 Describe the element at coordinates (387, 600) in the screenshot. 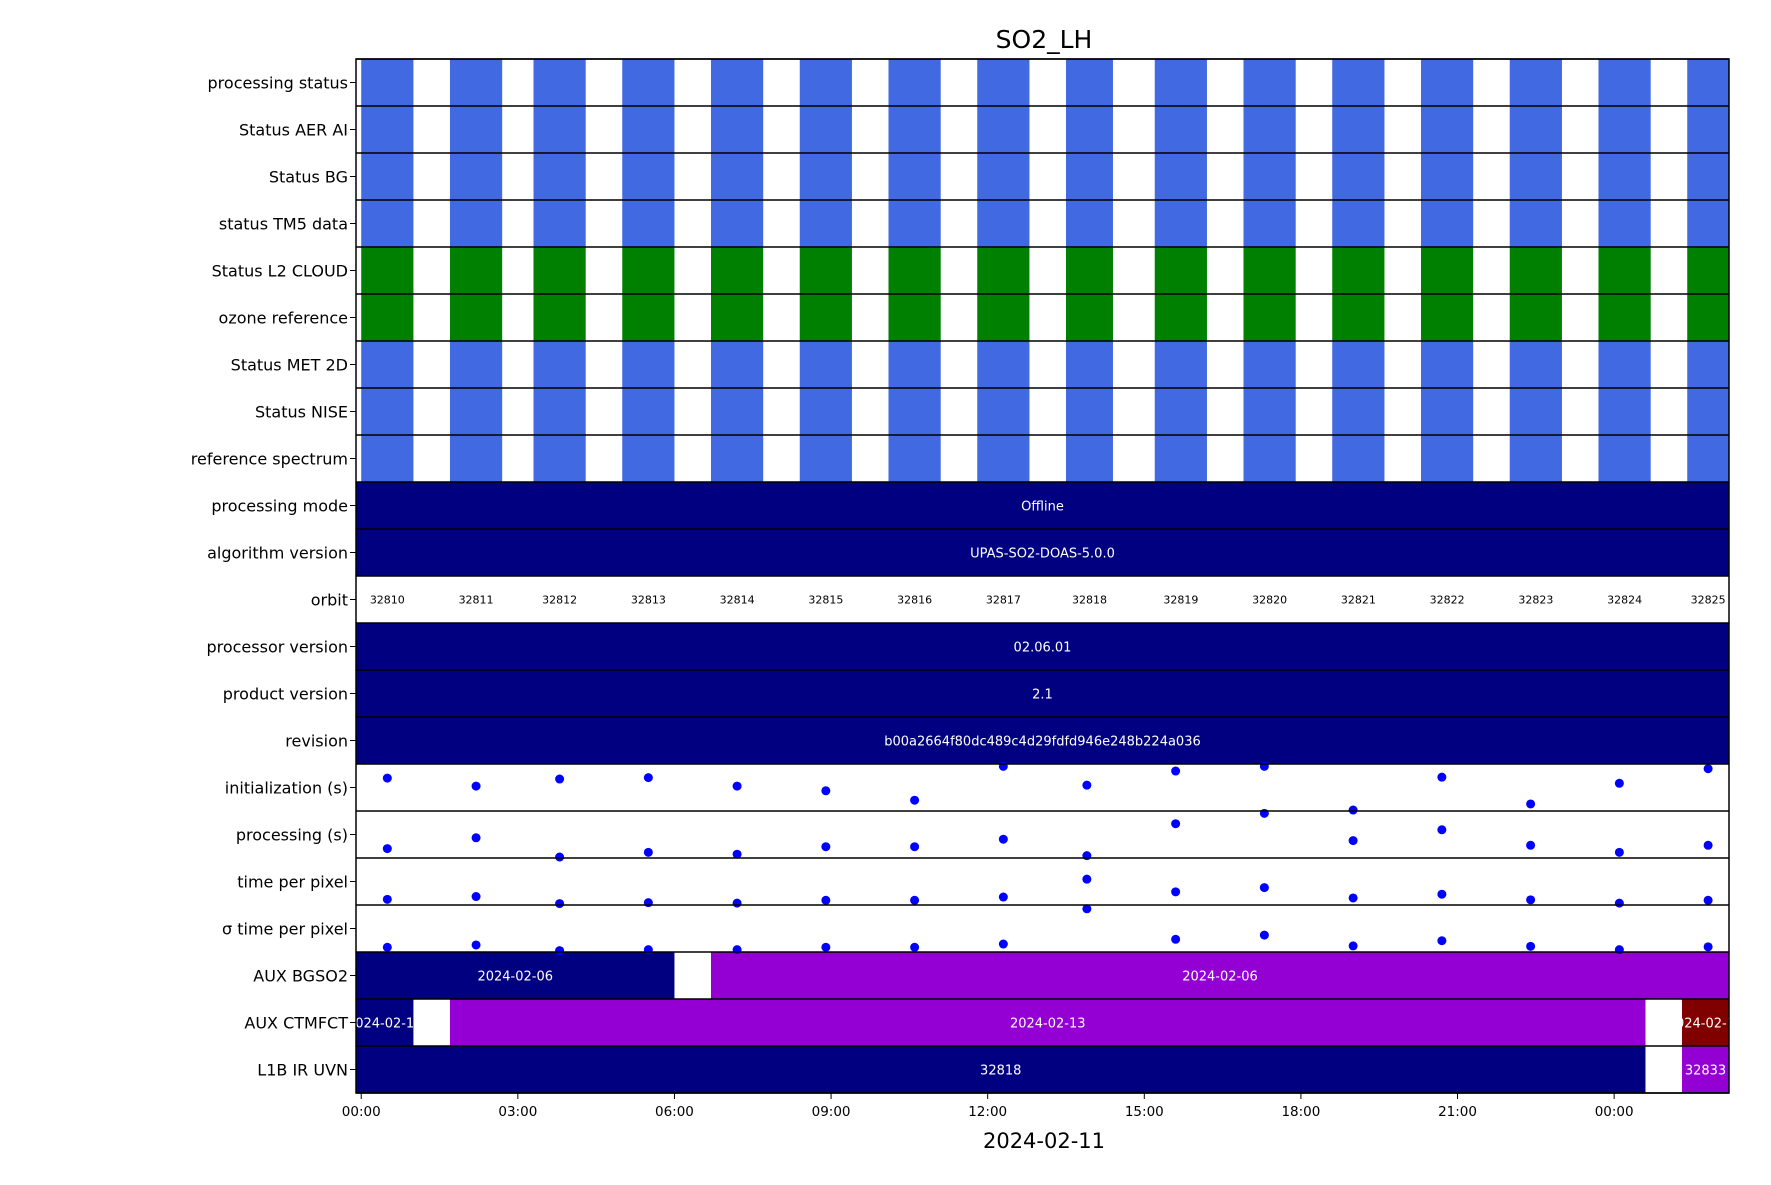

I see `orbit-number: 32810` at that location.